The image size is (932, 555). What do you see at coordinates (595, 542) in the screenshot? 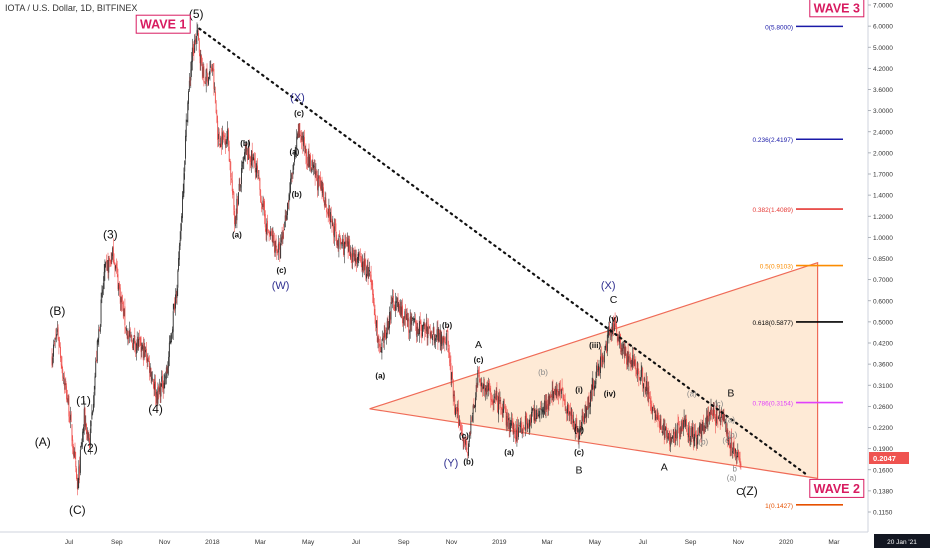
I see `time-tick-label: May` at bounding box center [595, 542].